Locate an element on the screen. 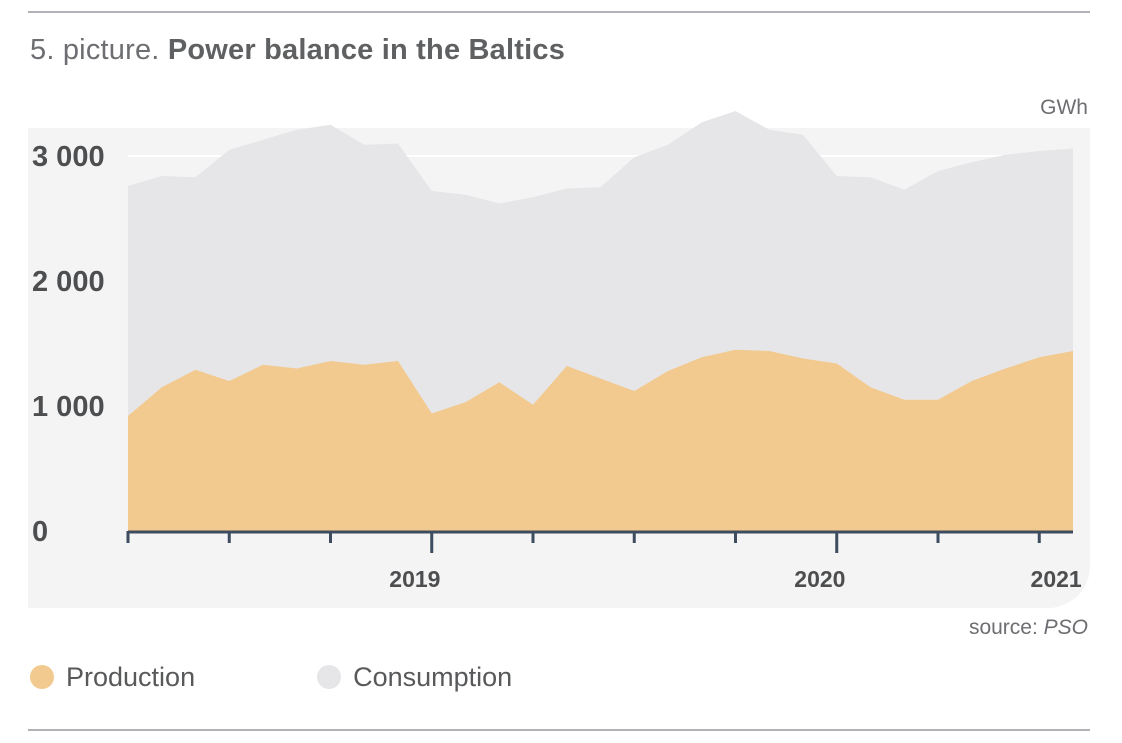  y-tick-label-2000: 2 000 is located at coordinates (68, 282).